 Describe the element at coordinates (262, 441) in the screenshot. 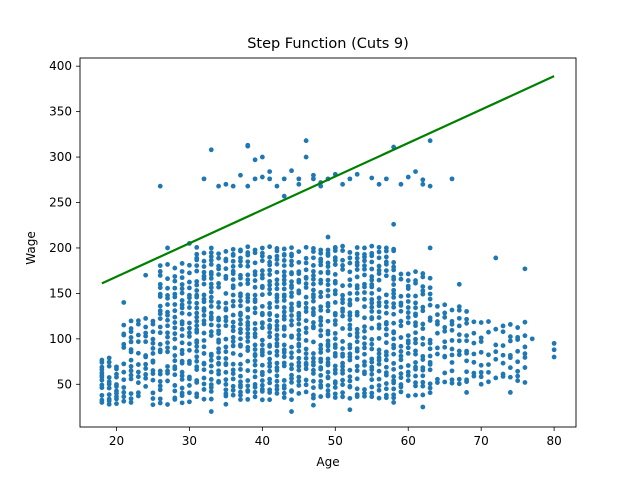

I see `x-tick-label: 40` at that location.